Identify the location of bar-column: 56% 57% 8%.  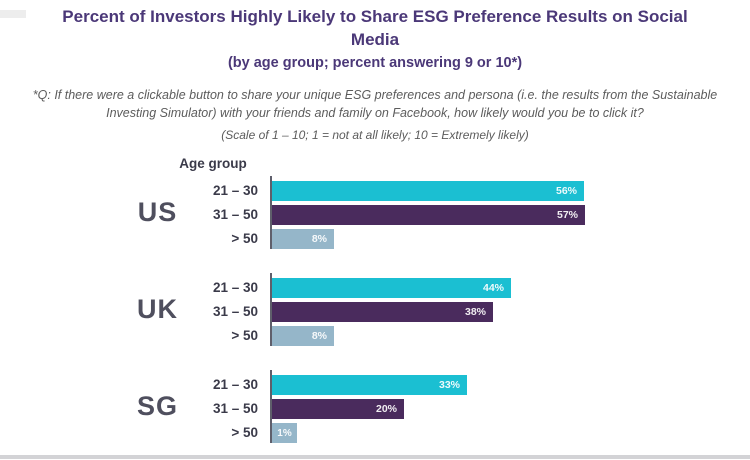
(510, 212).